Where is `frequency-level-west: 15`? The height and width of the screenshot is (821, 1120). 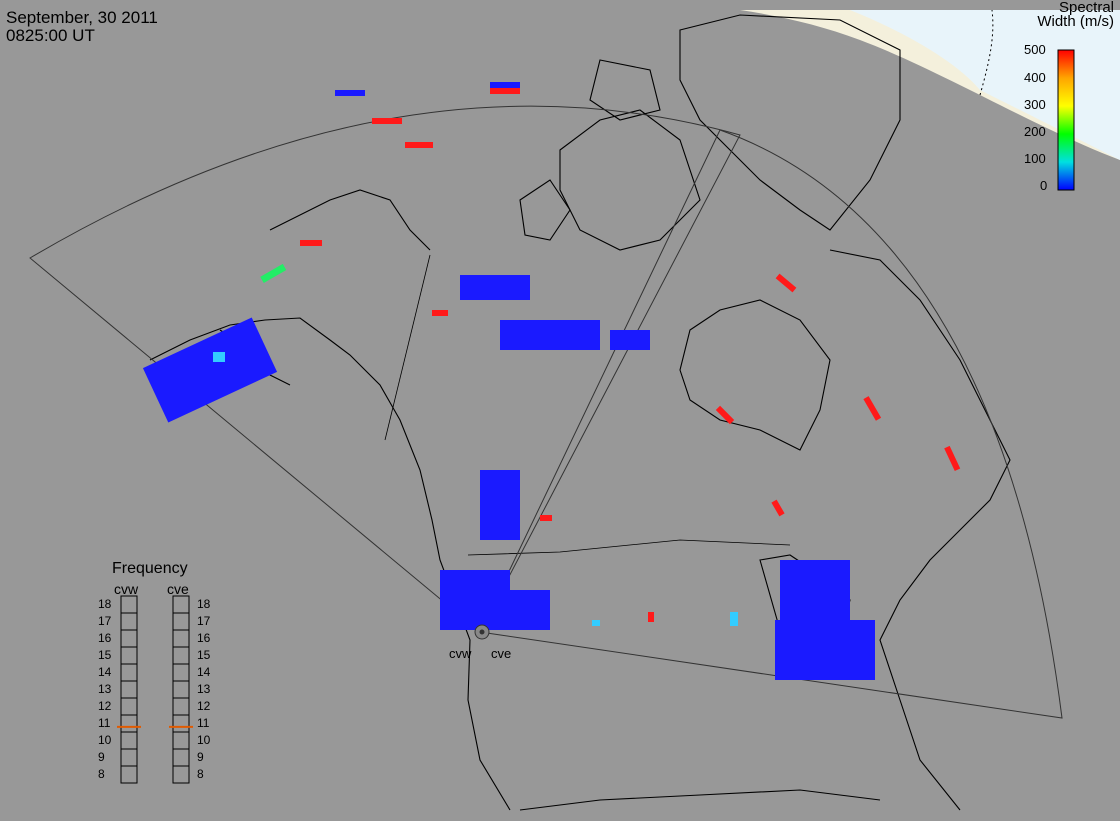
frequency-level-west: 15 is located at coordinates (105, 655).